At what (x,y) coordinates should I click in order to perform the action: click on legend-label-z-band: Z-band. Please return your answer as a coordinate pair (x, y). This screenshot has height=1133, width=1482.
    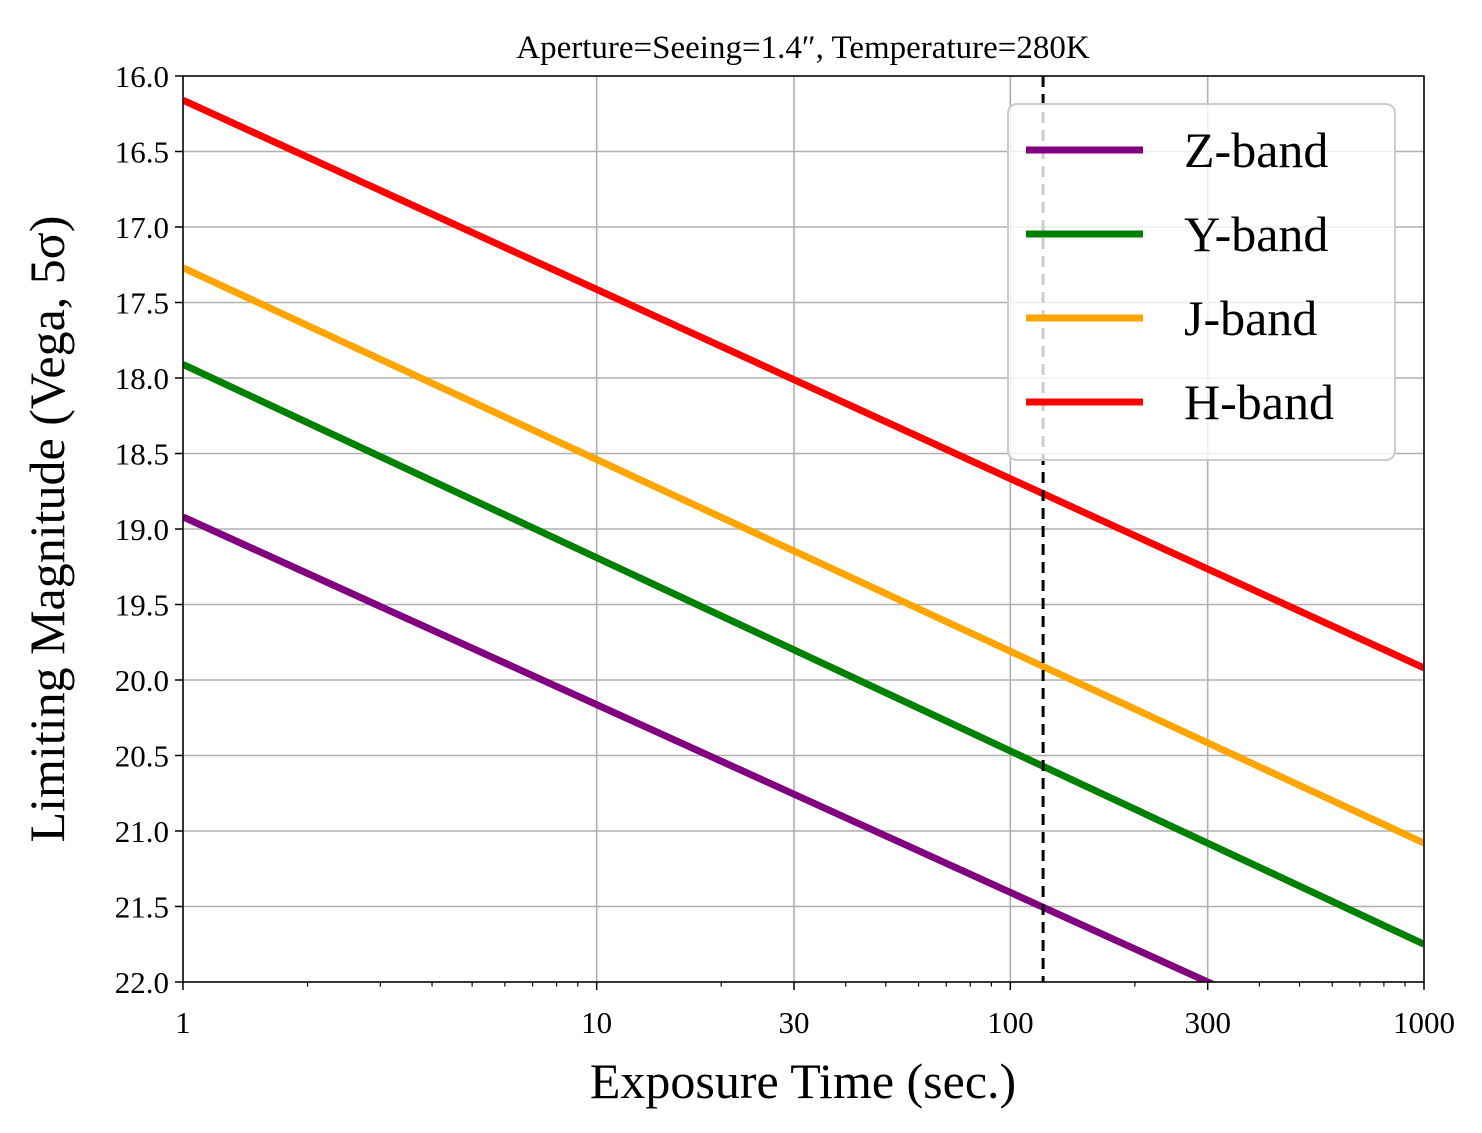
    Looking at the image, I should click on (1256, 150).